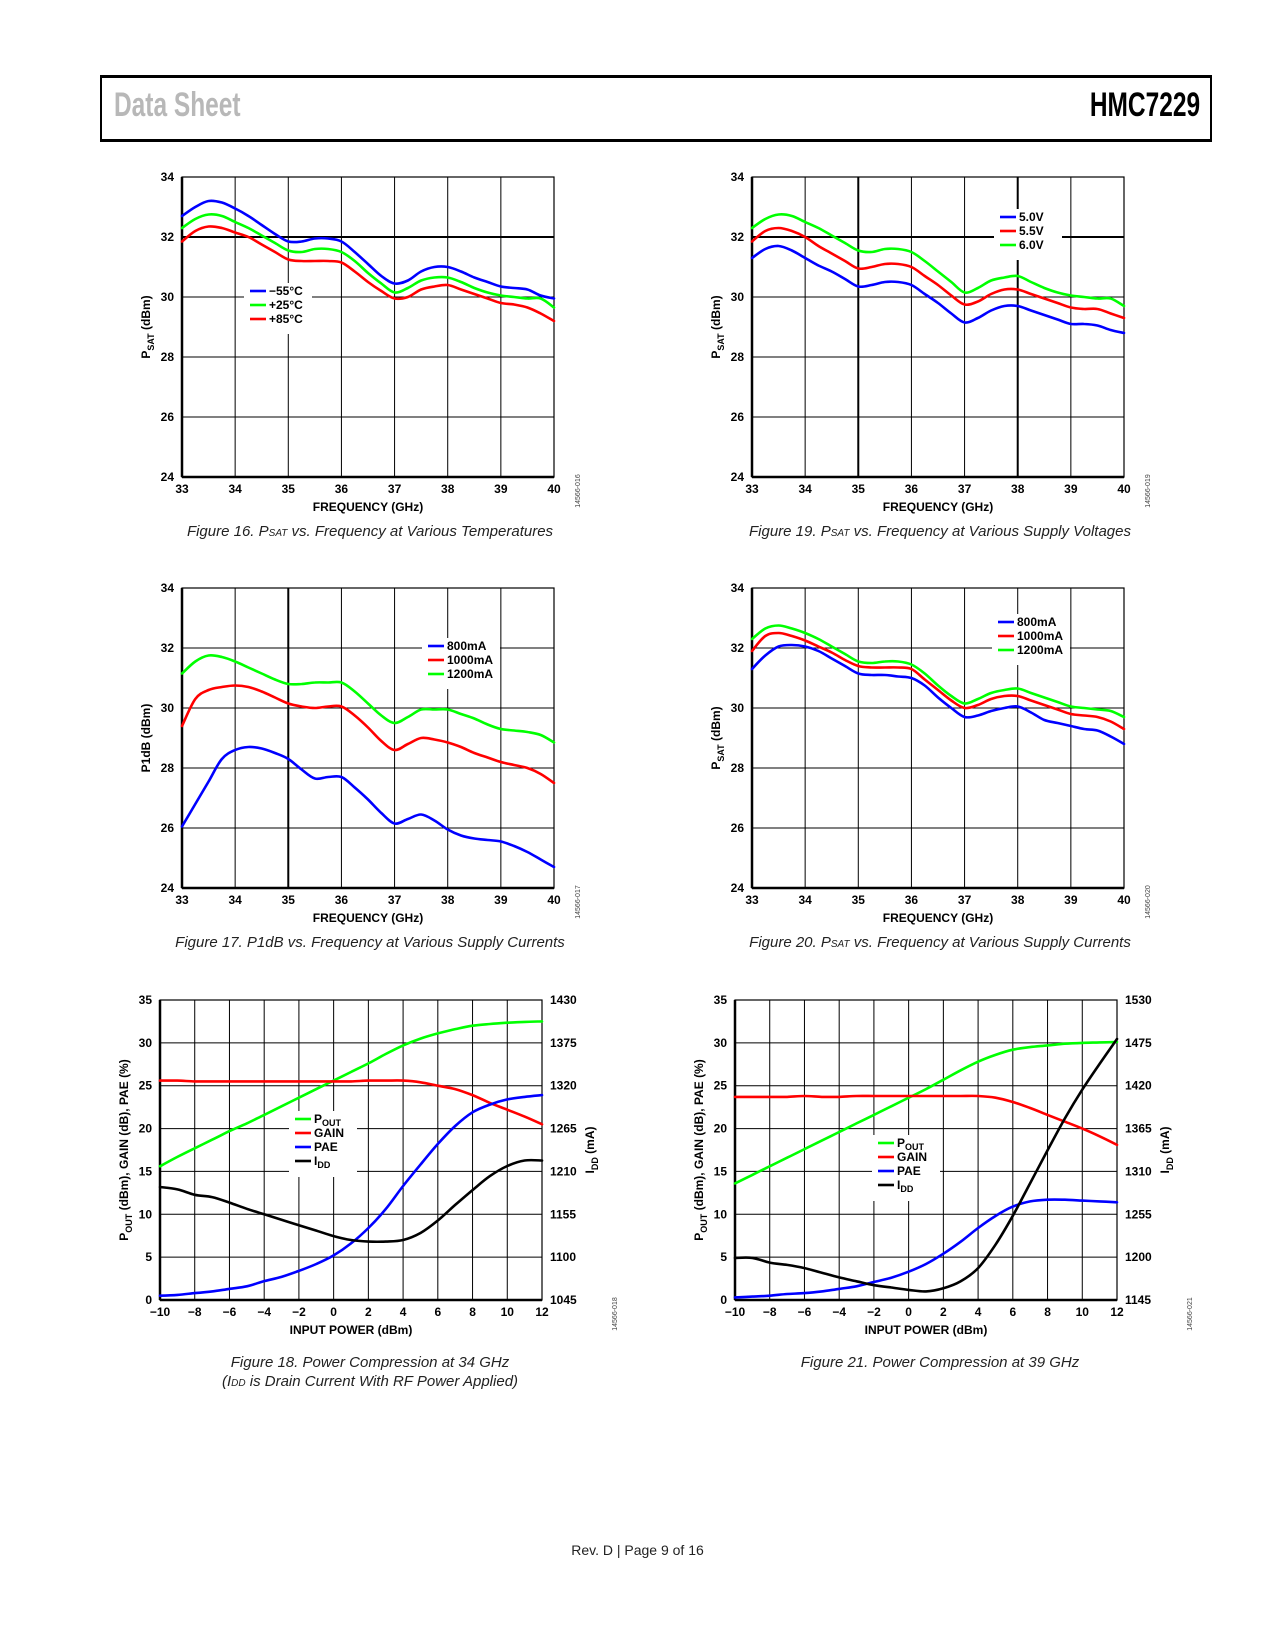  What do you see at coordinates (590, 1141) in the screenshot?
I see `y2-axis-label-rest: (mA)` at bounding box center [590, 1141].